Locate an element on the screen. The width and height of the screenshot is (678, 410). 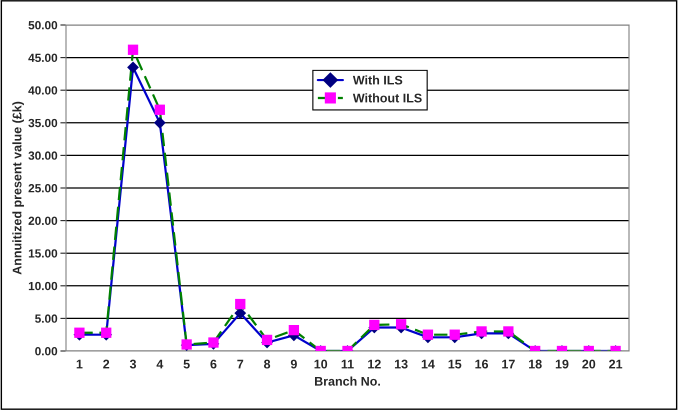
x-tick-label: 7 is located at coordinates (240, 364).